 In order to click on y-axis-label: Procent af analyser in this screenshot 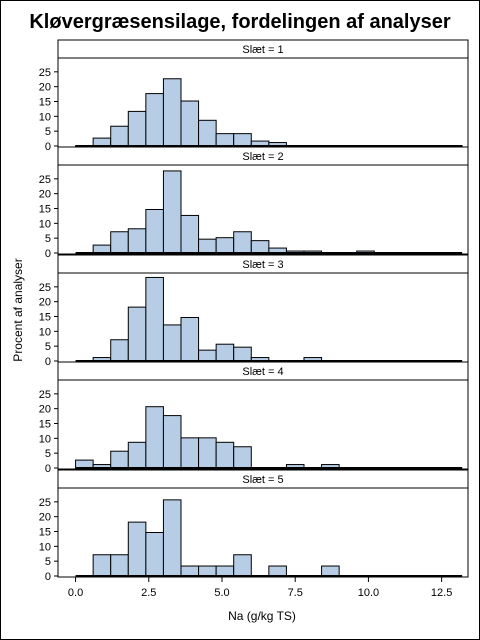, I will do `click(18, 309)`.